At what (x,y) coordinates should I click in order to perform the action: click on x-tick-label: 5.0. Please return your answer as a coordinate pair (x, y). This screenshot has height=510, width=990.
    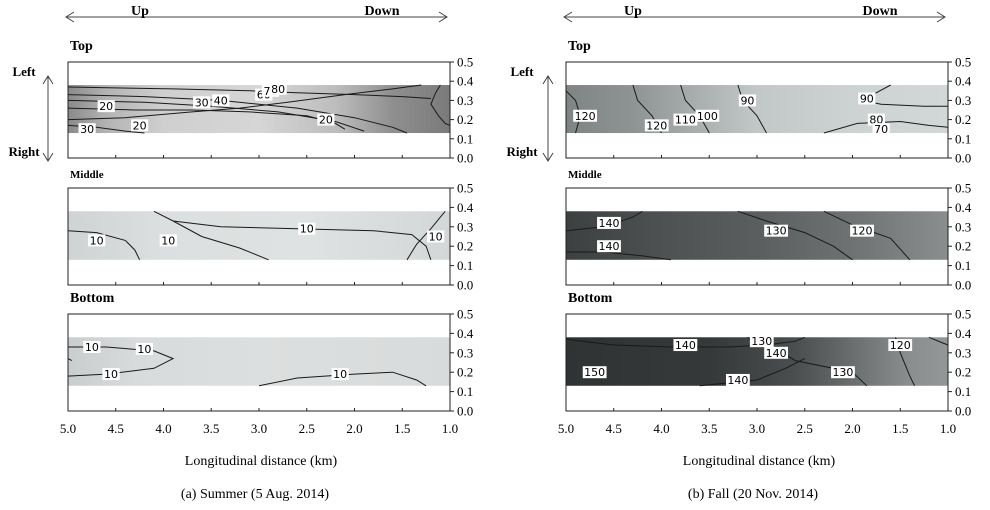
    Looking at the image, I should click on (68, 428).